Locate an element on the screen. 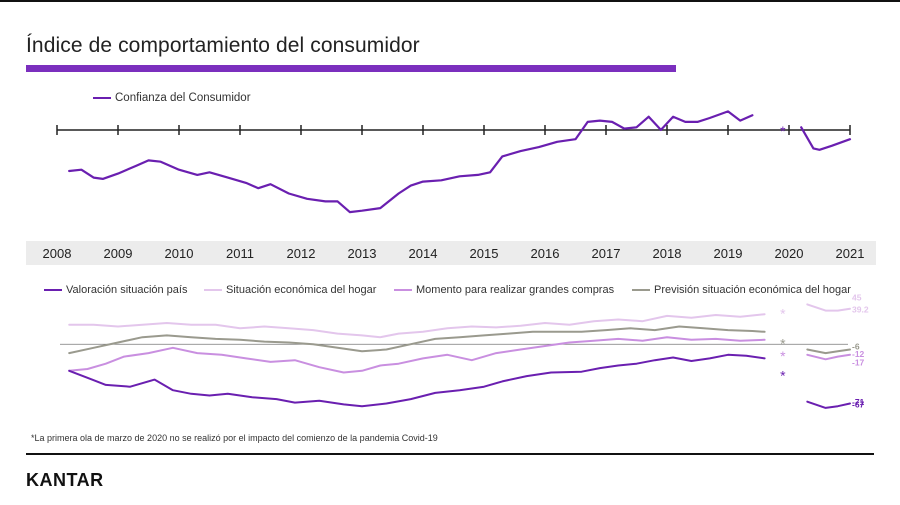  bottom-value-label-17: -17 is located at coordinates (858, 362).